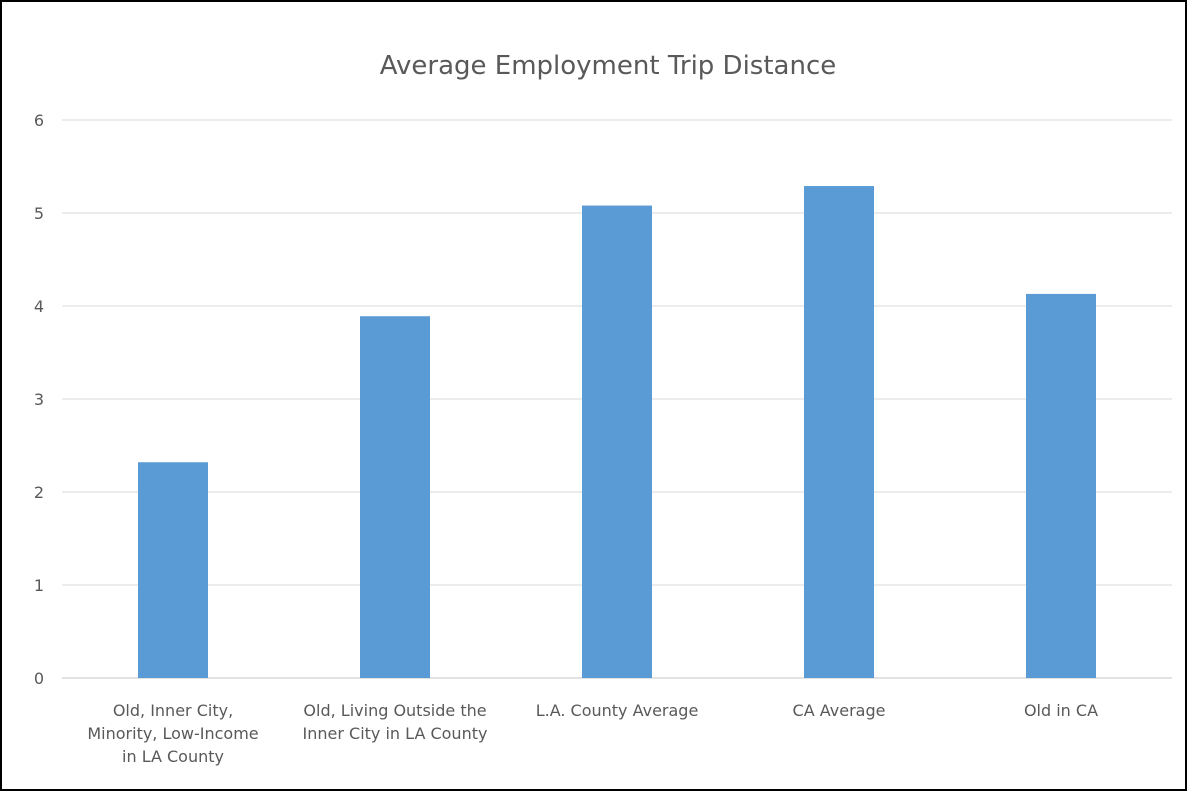 The image size is (1187, 791). Describe the element at coordinates (39, 492) in the screenshot. I see `y-tick-label: 2` at that location.